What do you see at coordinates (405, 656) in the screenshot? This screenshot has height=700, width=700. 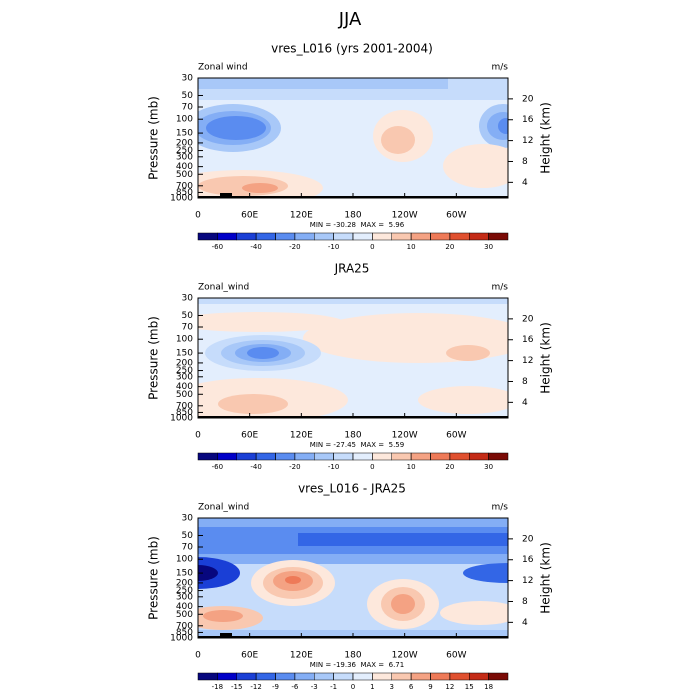 I see `x-tick-label: 120W` at bounding box center [405, 656].